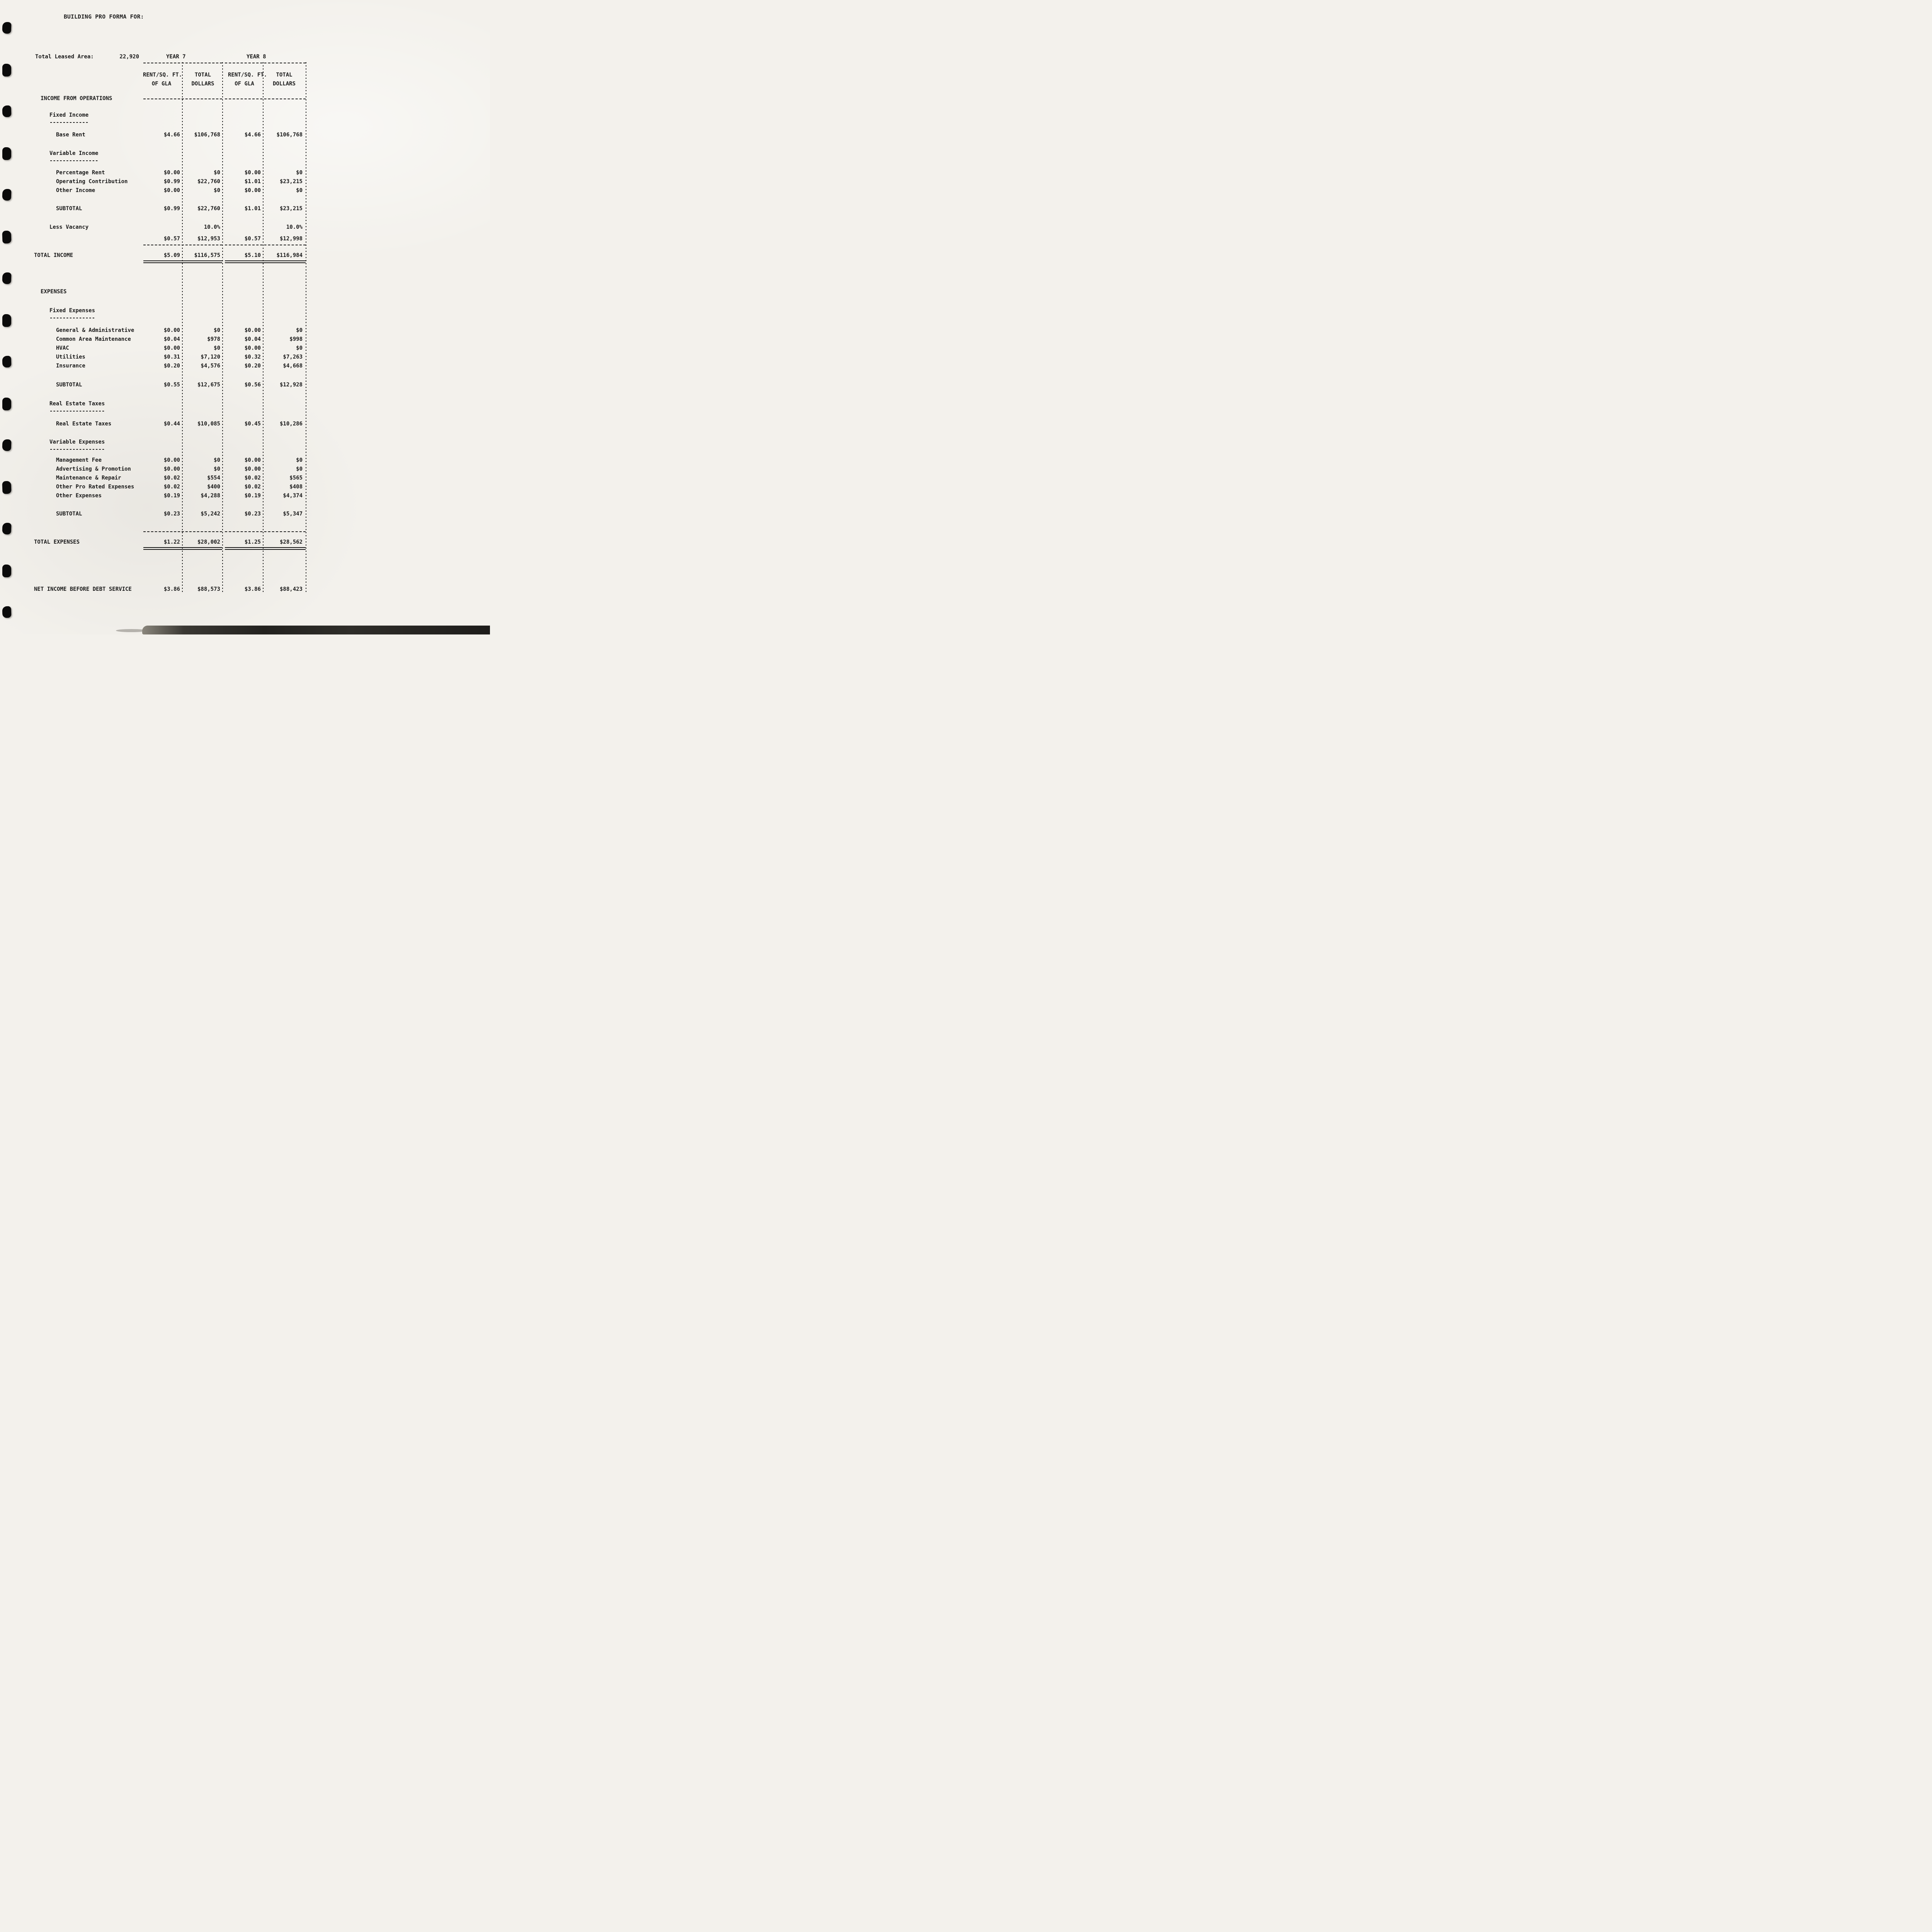 This screenshot has width=1932, height=1932. I want to click on subsection-title: Real Estate Taxes, so click(77, 404).